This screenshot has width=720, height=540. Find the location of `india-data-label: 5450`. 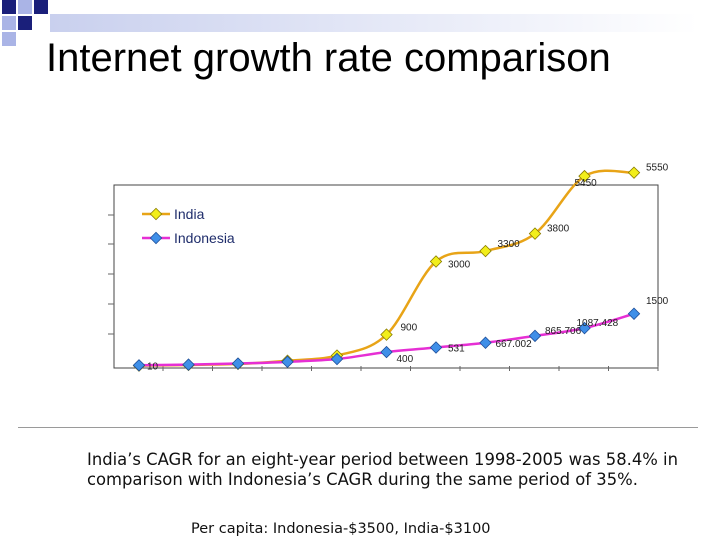

india-data-label: 5450 is located at coordinates (586, 183).